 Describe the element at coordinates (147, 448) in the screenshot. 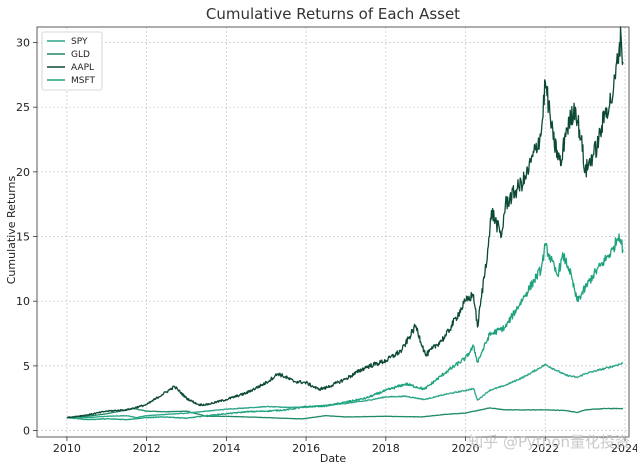

I see `x-tick-label: 2012` at that location.